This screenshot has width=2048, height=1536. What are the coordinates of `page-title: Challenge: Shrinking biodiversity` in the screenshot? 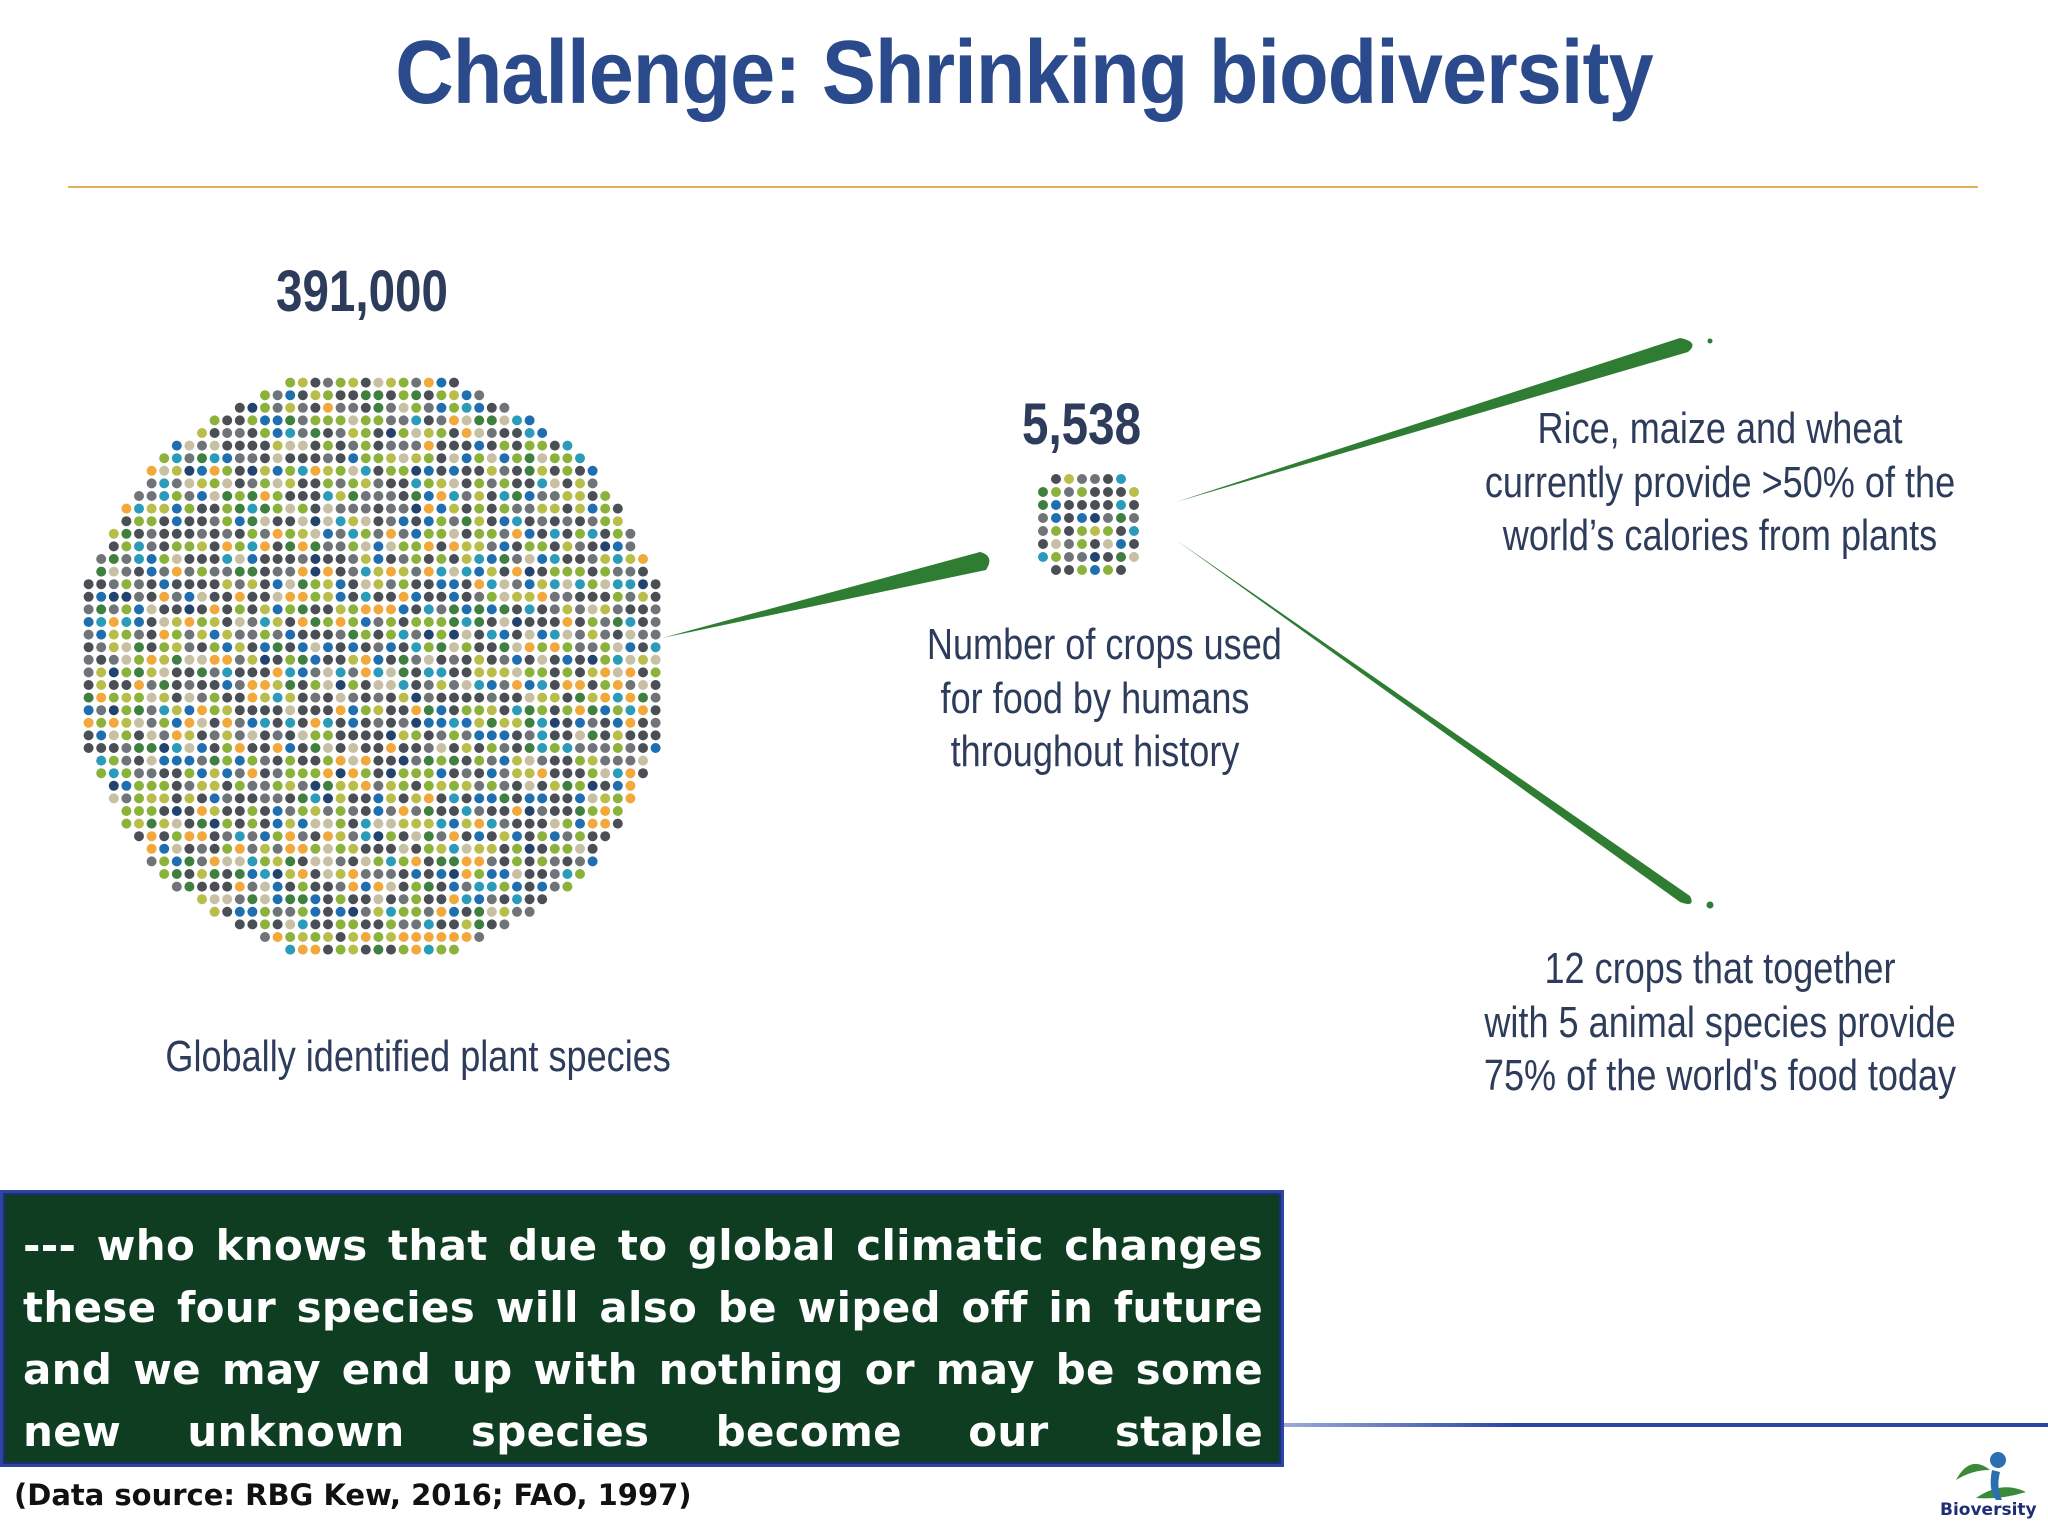 It's located at (1024, 73).